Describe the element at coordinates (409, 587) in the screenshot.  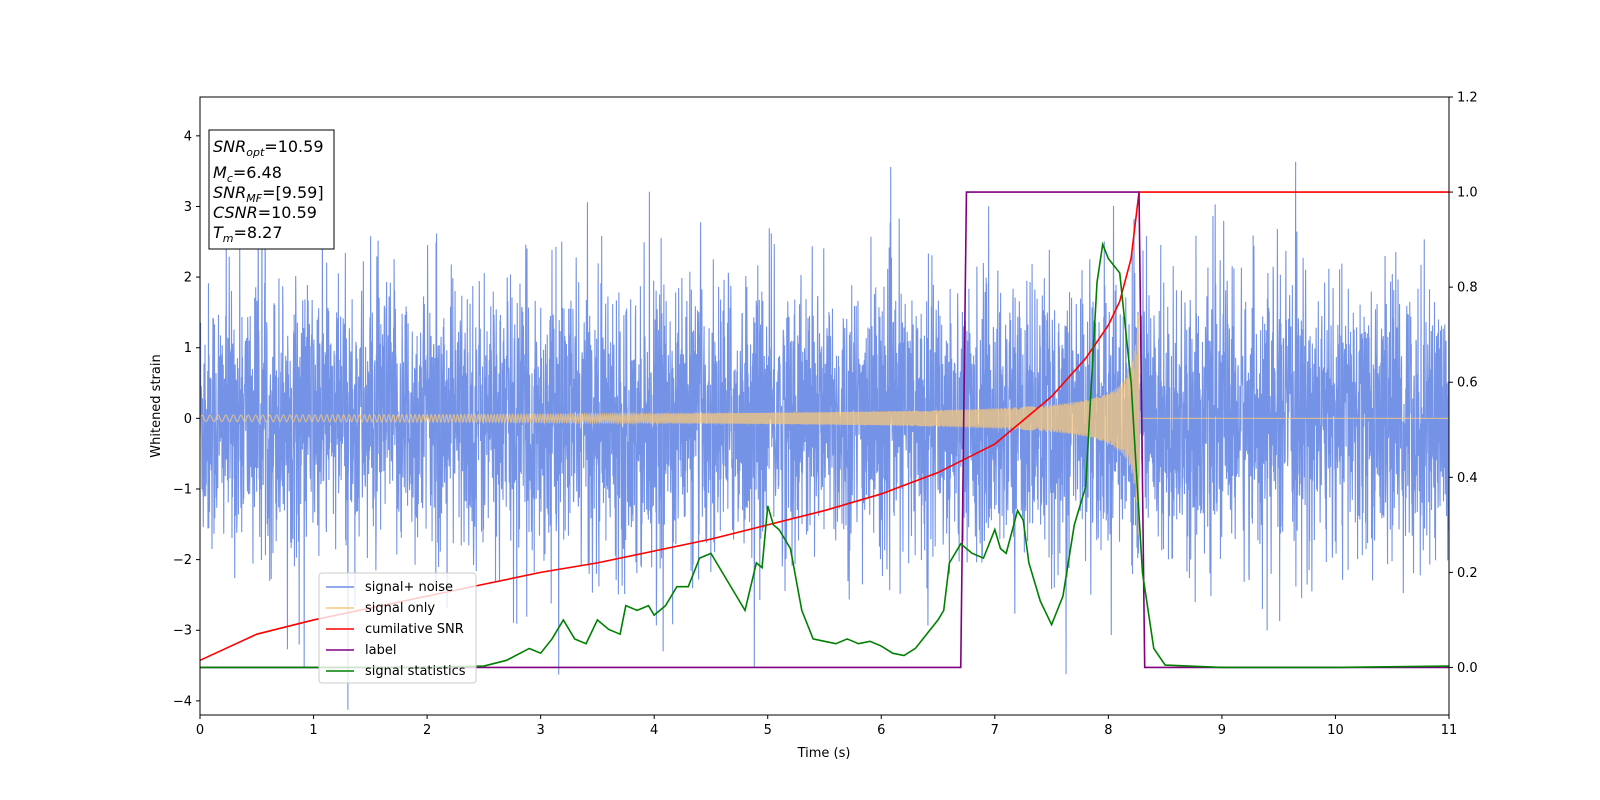
I see `legend-label-signal-noise: signal+ noise` at that location.